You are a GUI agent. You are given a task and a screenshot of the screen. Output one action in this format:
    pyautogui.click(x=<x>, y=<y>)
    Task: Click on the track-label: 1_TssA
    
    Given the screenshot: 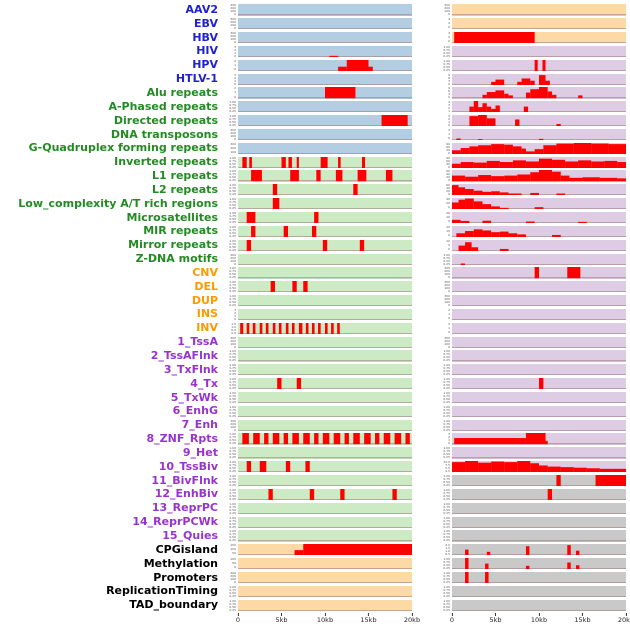 What is the action you would take?
    pyautogui.click(x=197, y=342)
    